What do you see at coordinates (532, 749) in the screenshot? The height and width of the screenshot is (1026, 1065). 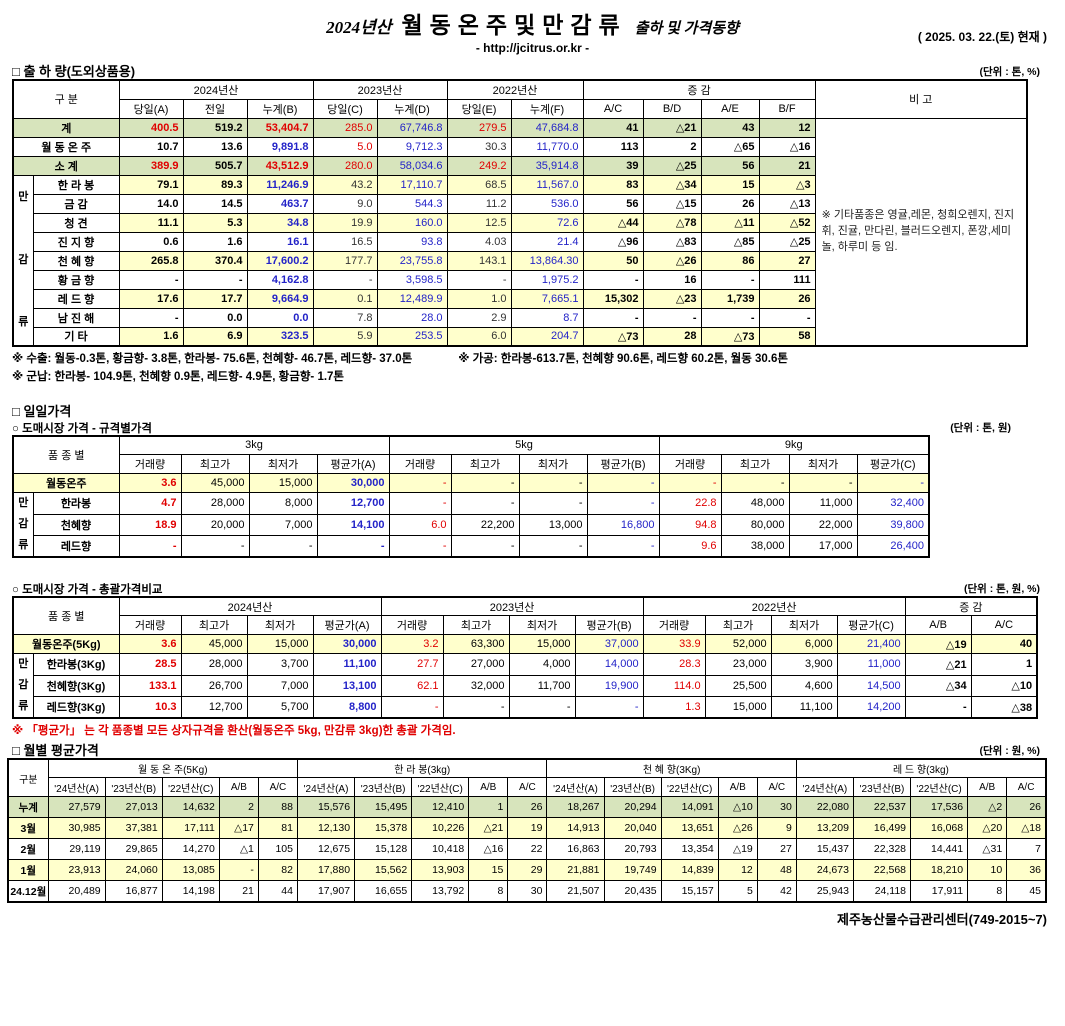 I see `monthly-section-header: □ 월별 평균가격 (단위 : 원, %)` at bounding box center [532, 749].